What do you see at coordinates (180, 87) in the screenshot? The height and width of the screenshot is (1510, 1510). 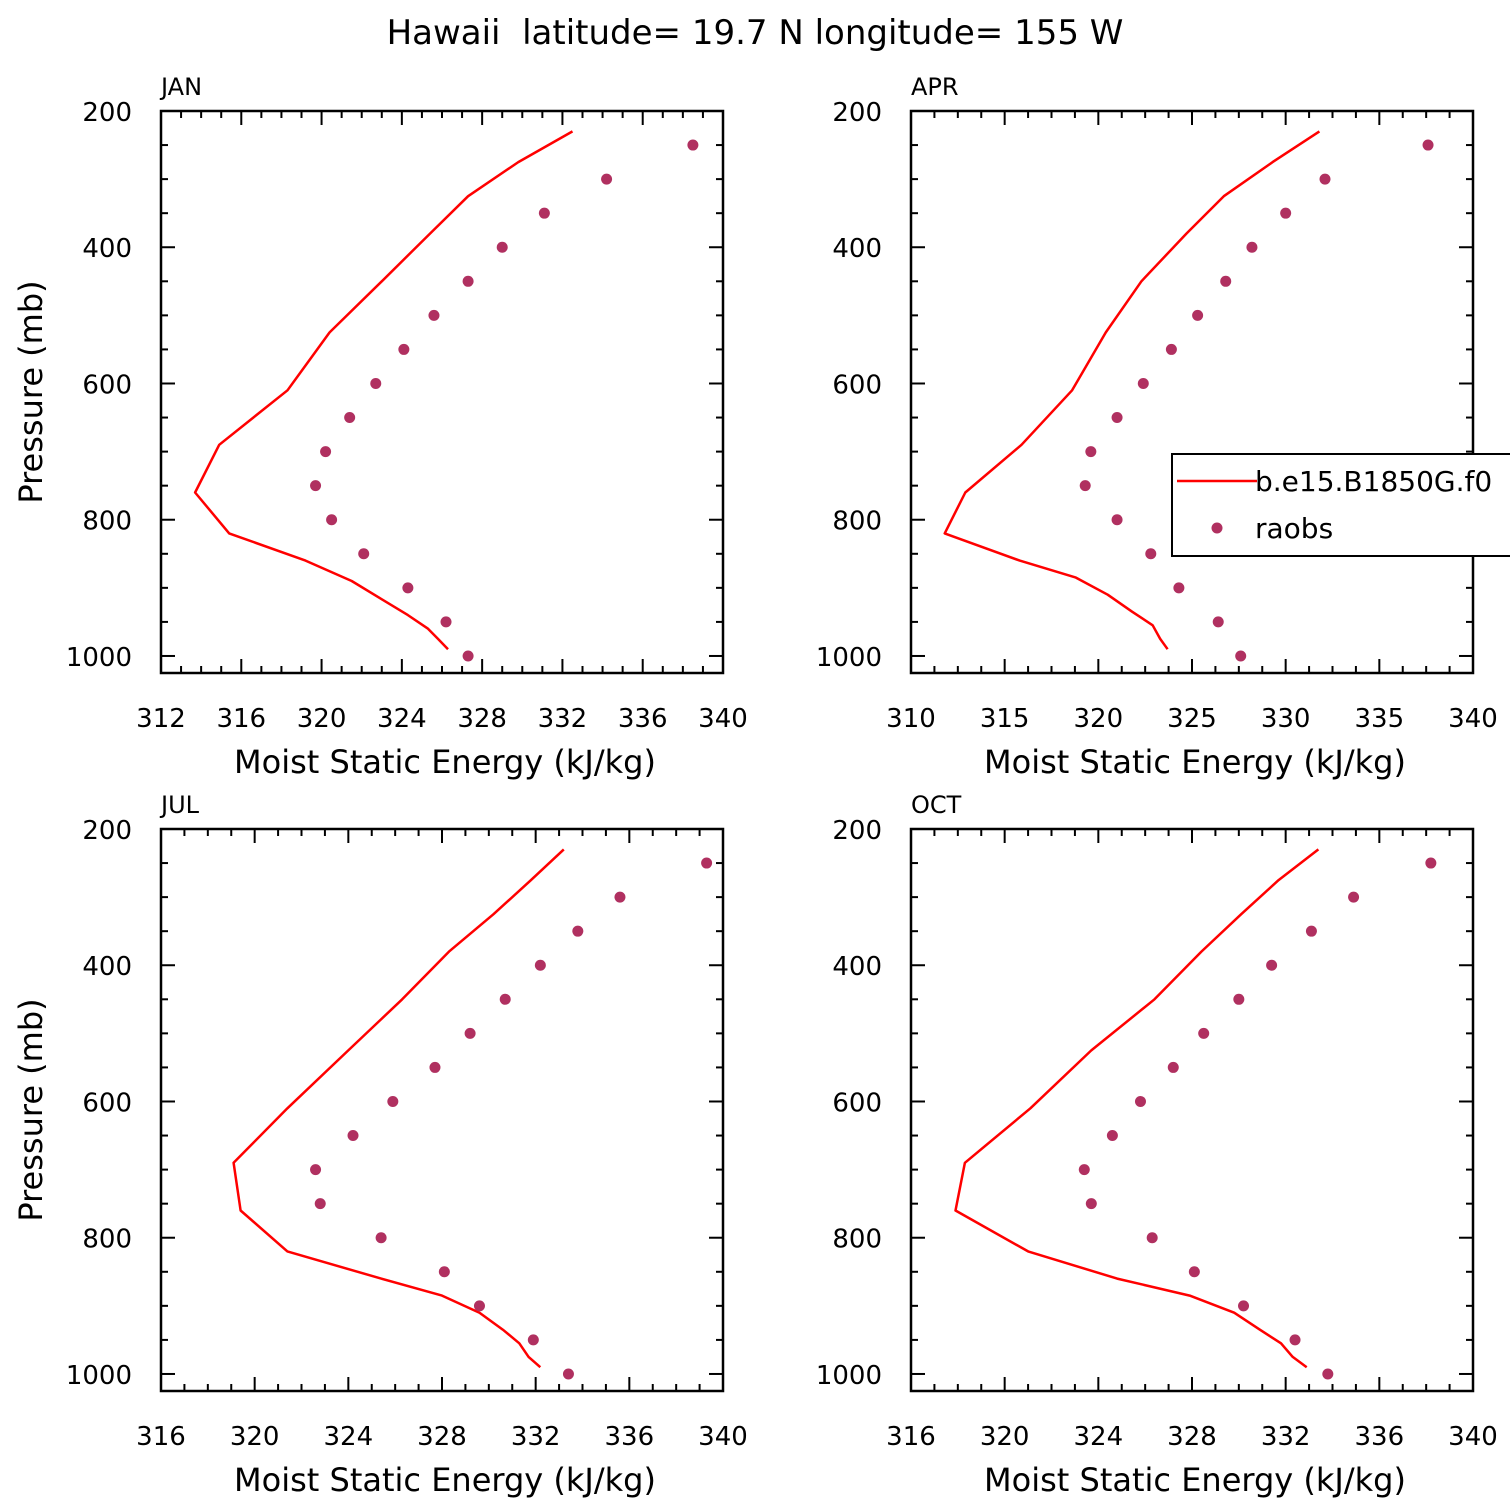 I see `panel-label: JAN` at bounding box center [180, 87].